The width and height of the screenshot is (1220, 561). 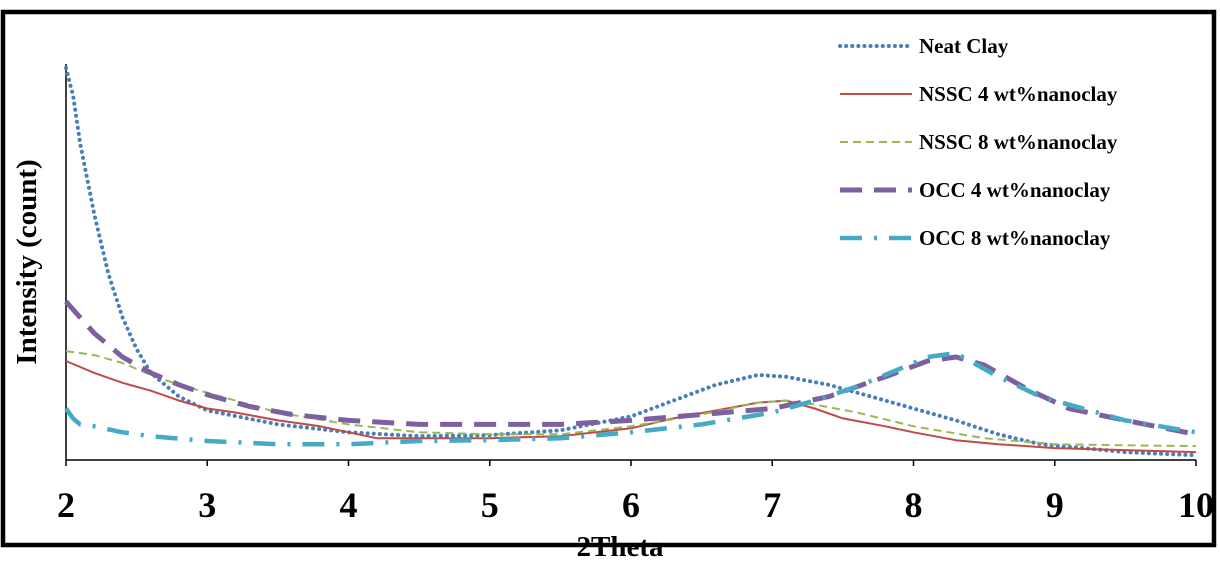 What do you see at coordinates (914, 505) in the screenshot?
I see `x-tick-label: 8` at bounding box center [914, 505].